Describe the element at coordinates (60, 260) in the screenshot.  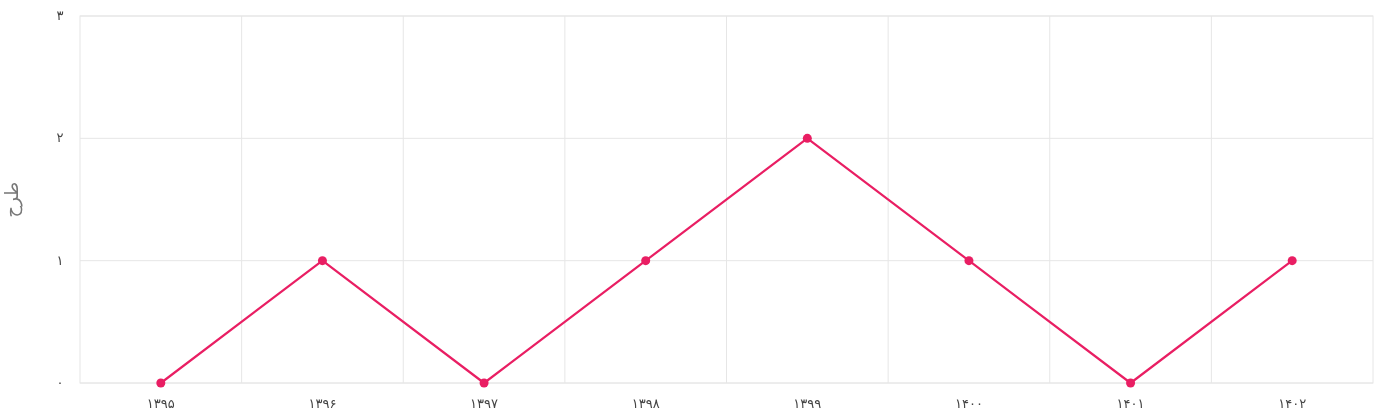
I see `y-tick-label: ۱` at that location.